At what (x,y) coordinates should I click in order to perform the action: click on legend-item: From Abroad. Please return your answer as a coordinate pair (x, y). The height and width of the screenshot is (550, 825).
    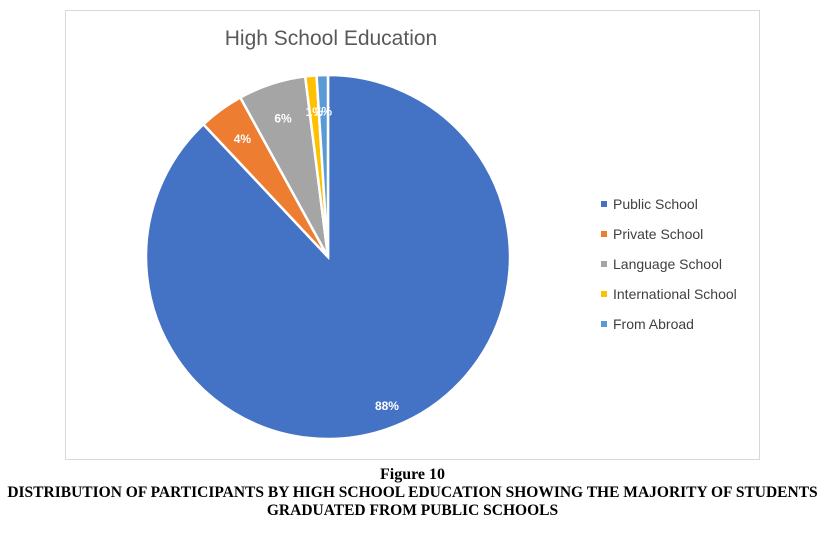
    Looking at the image, I should click on (669, 324).